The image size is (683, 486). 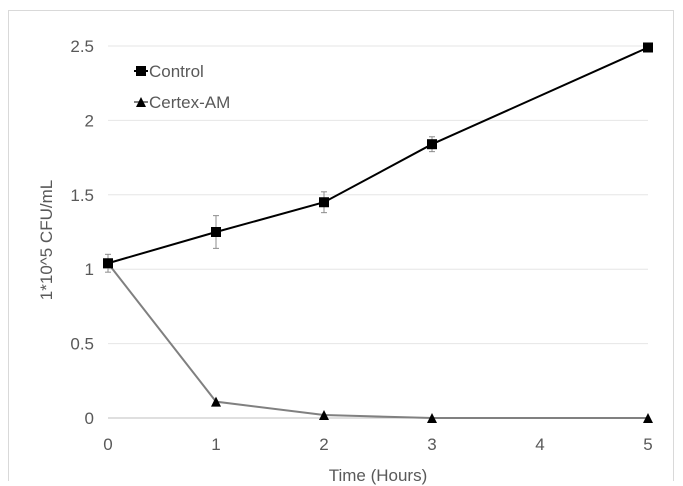 I want to click on y-tick-labels: 0 0.5 1 1.5 2 2.5, so click(x=82, y=232).